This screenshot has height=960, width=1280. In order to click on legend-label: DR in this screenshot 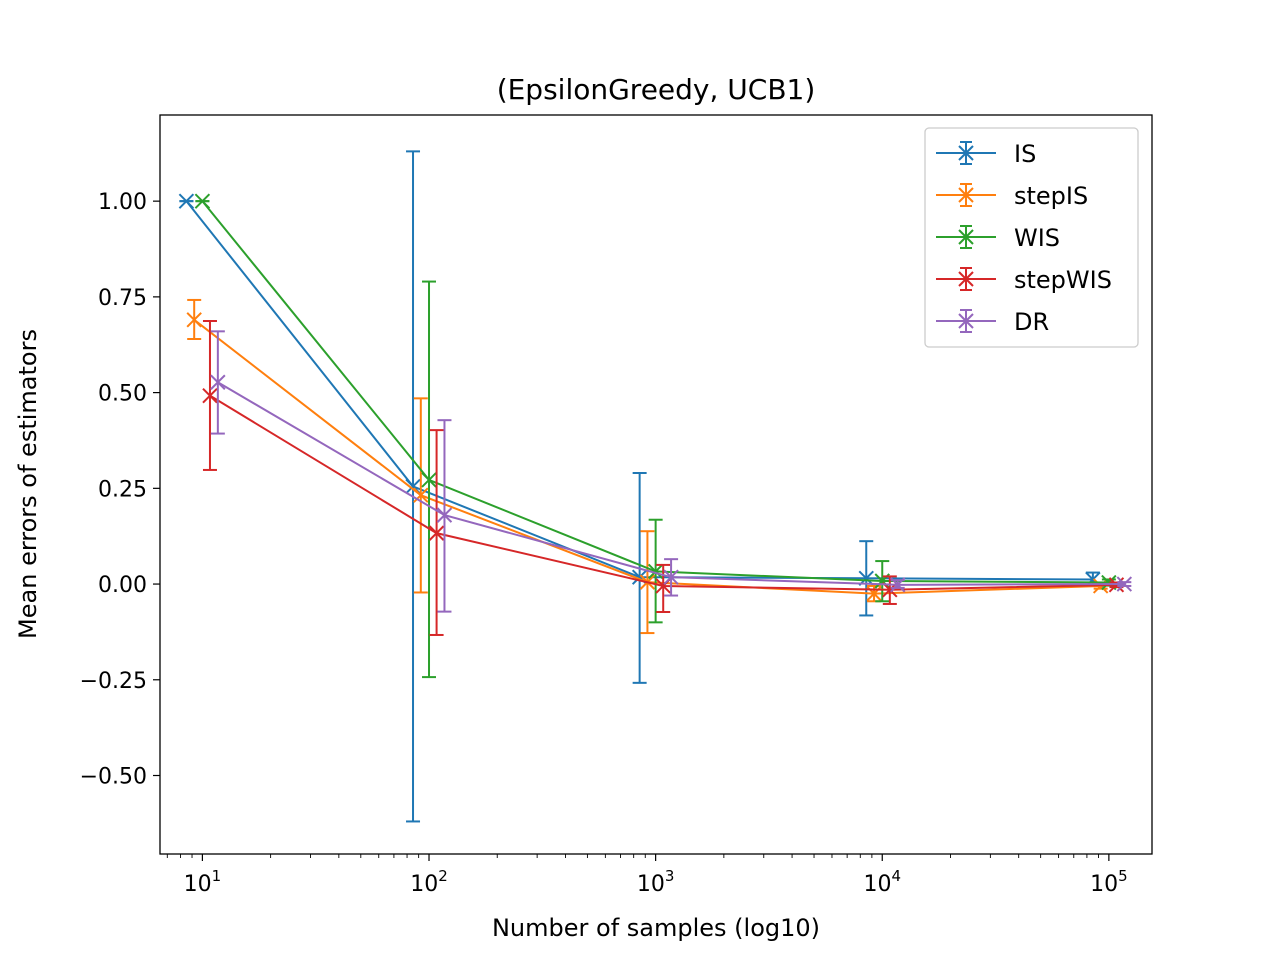, I will do `click(1031, 322)`.